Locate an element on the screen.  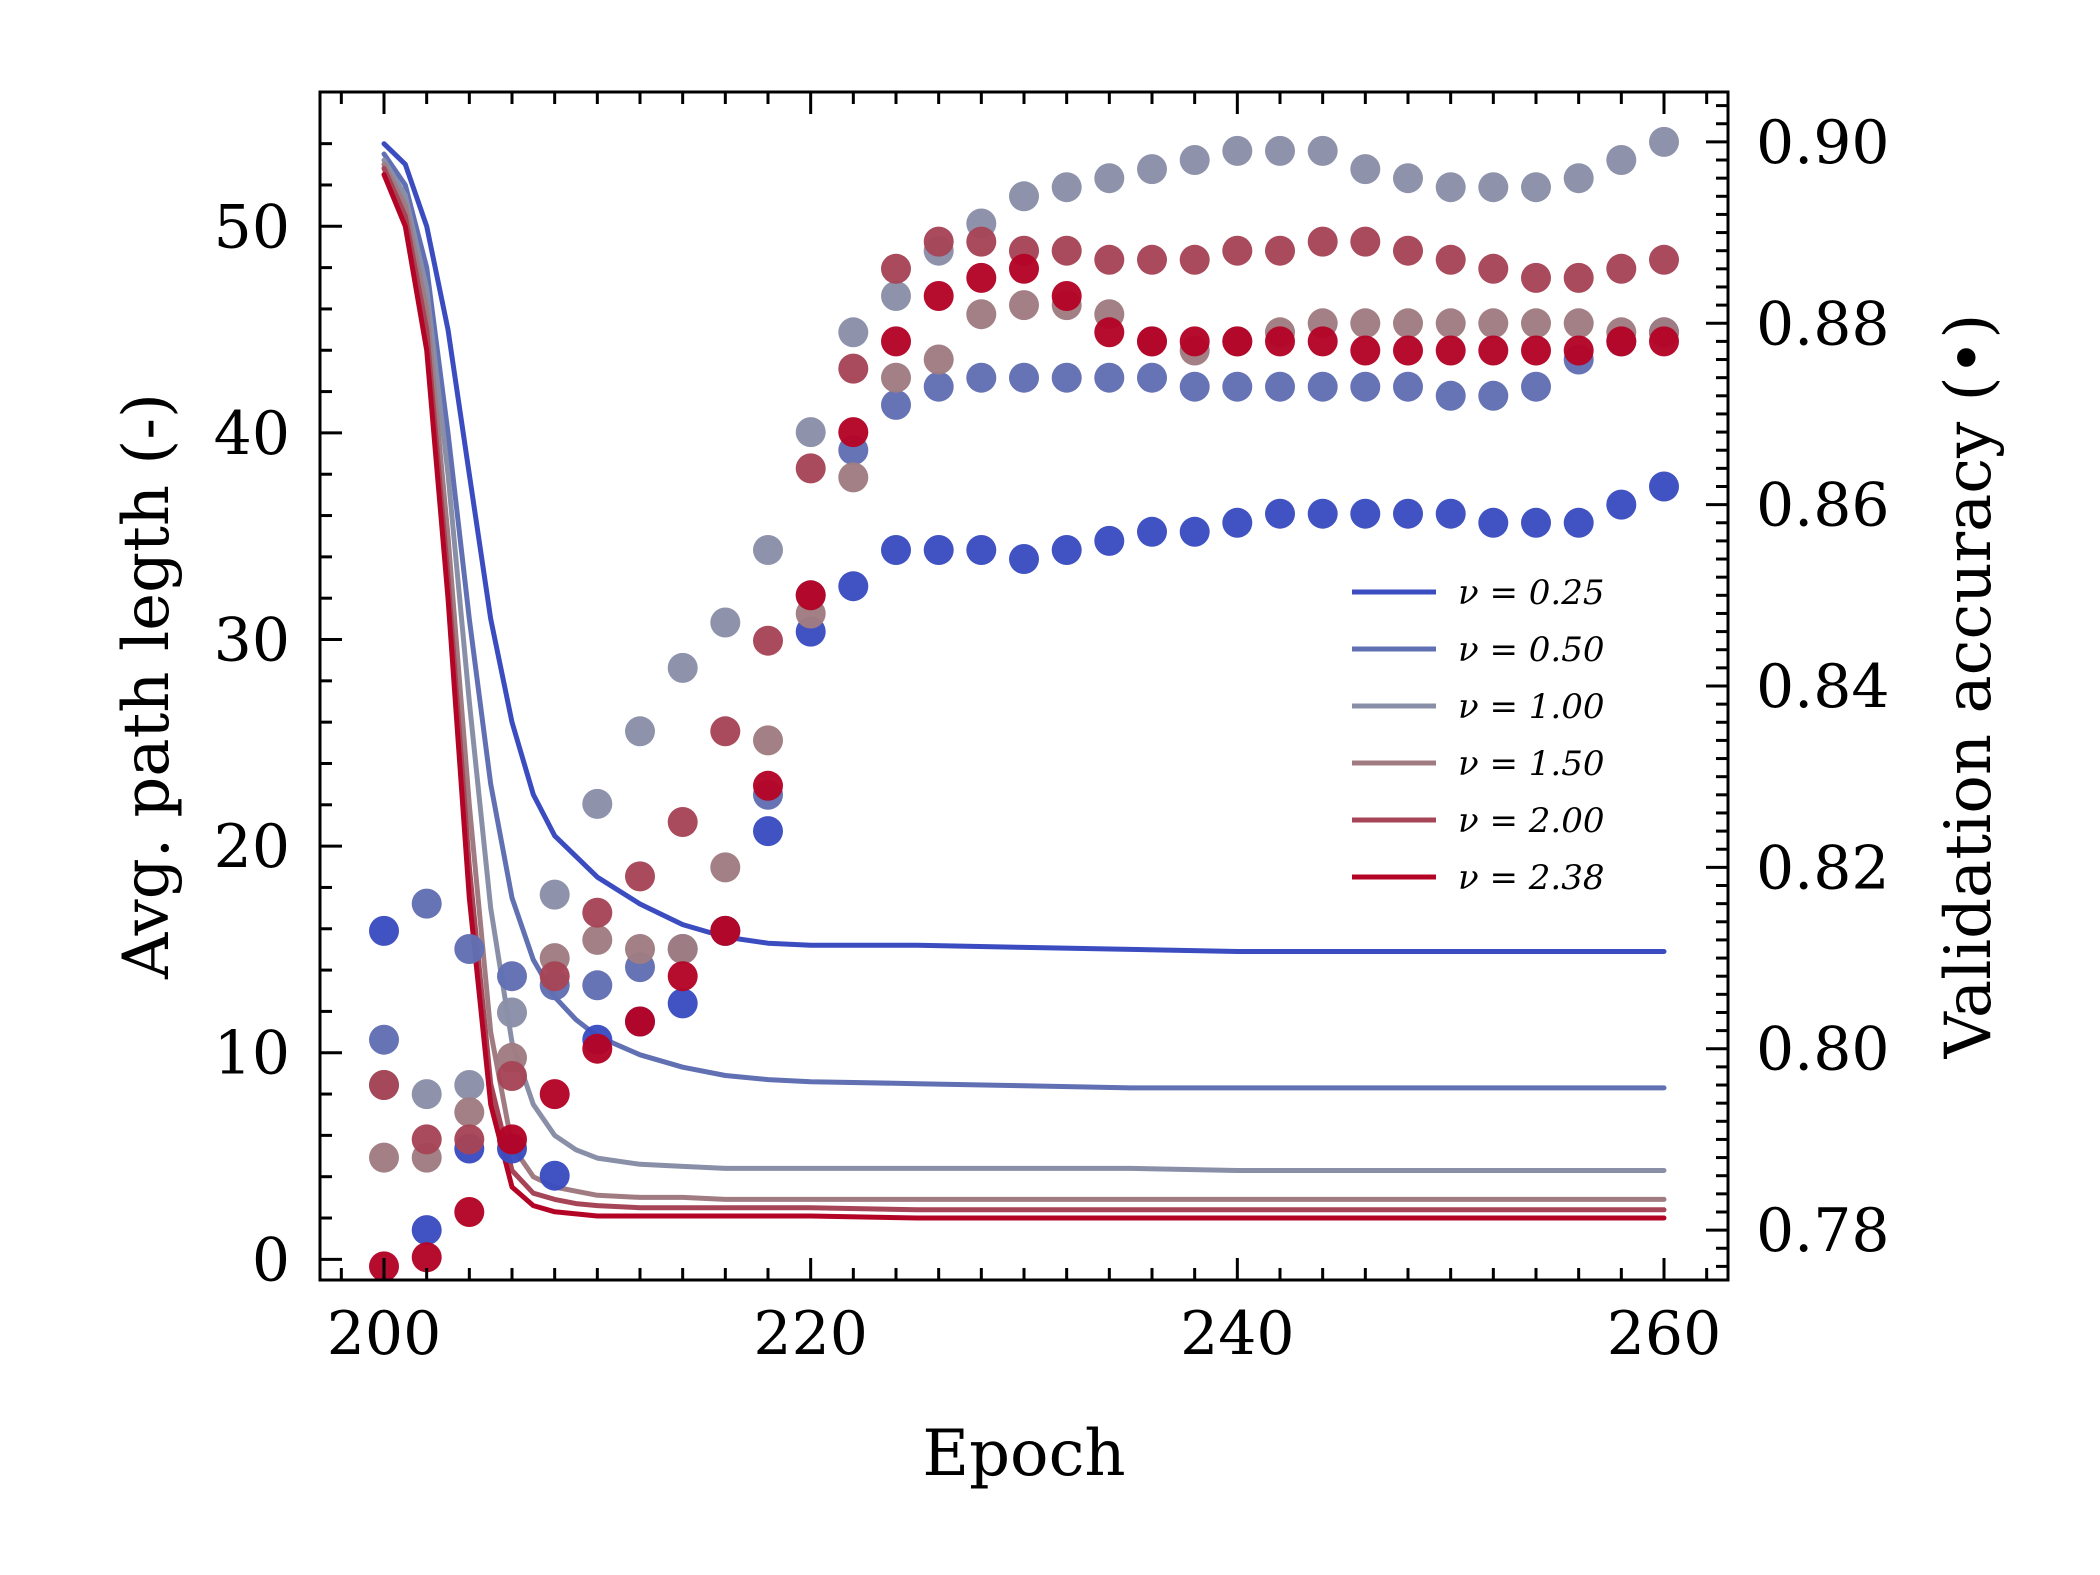
x-tick-label-0: 200 is located at coordinates (384, 1334).